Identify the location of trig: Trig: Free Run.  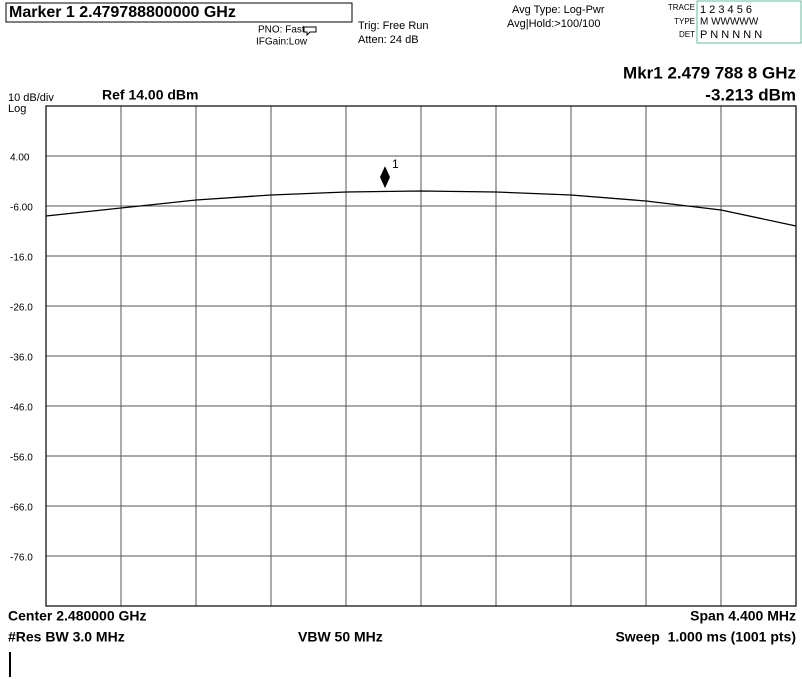
(393, 26).